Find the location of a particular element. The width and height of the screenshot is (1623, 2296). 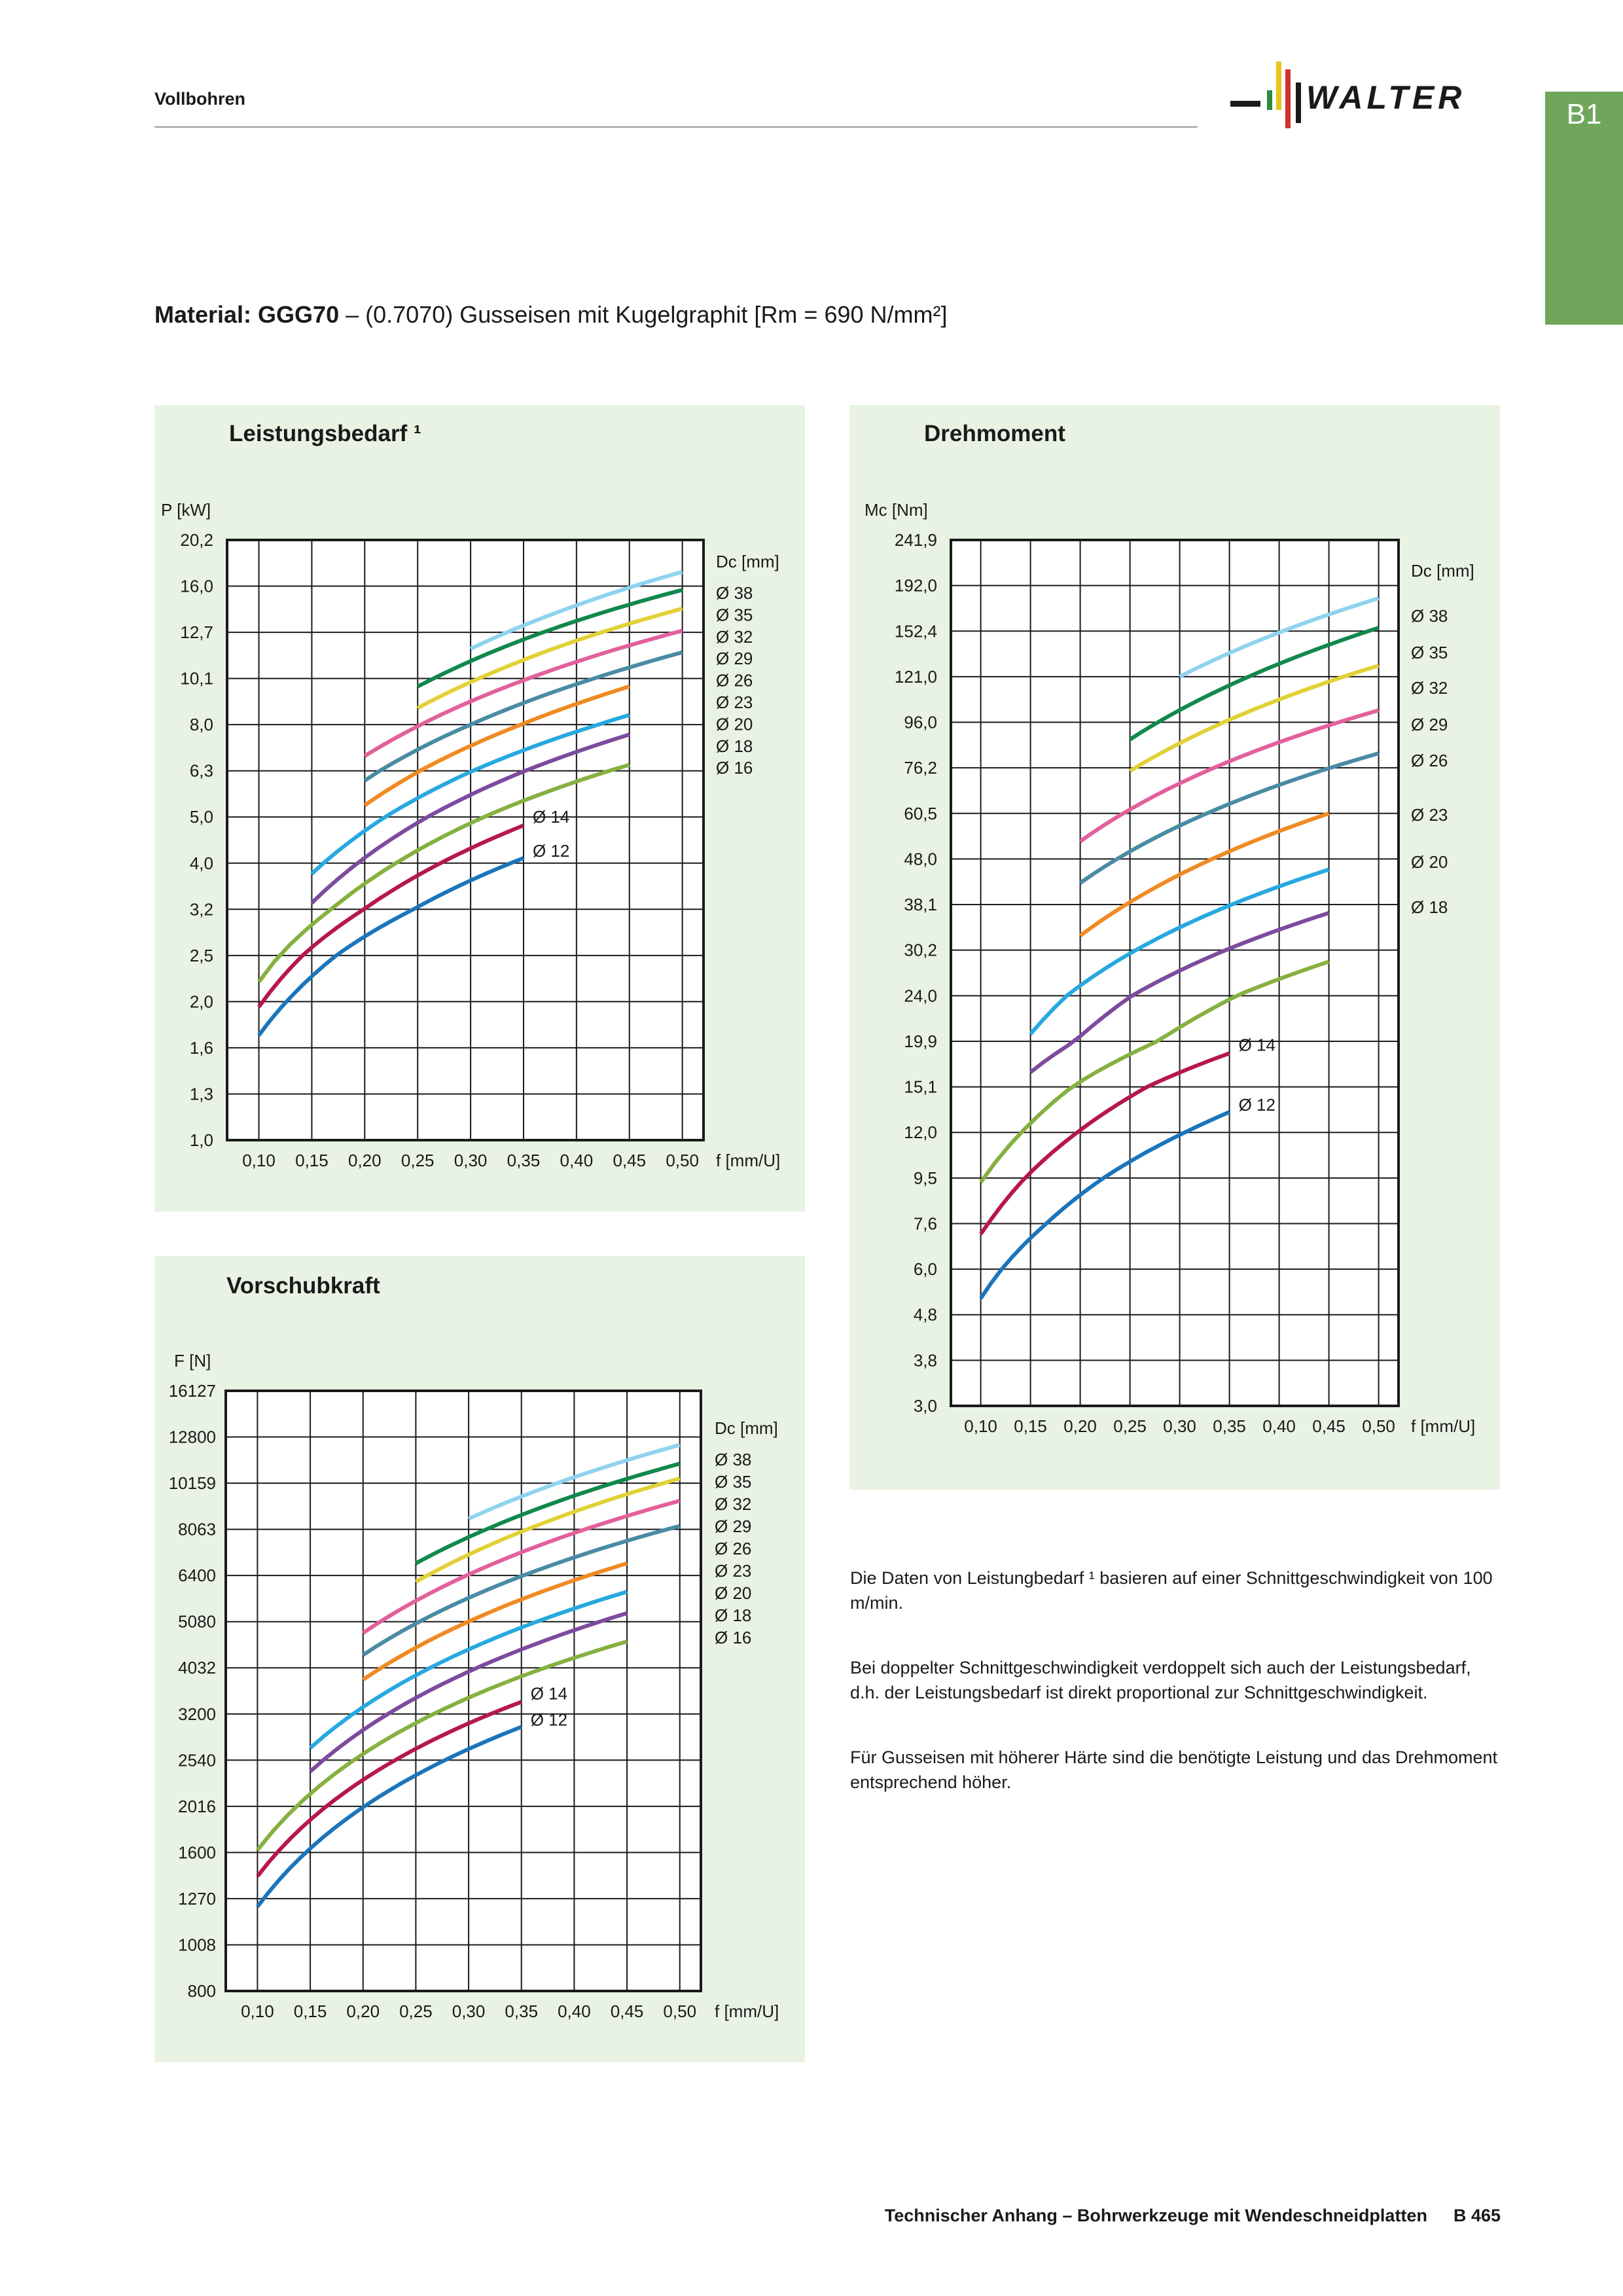

y-tick-label: 6400 is located at coordinates (197, 1575).